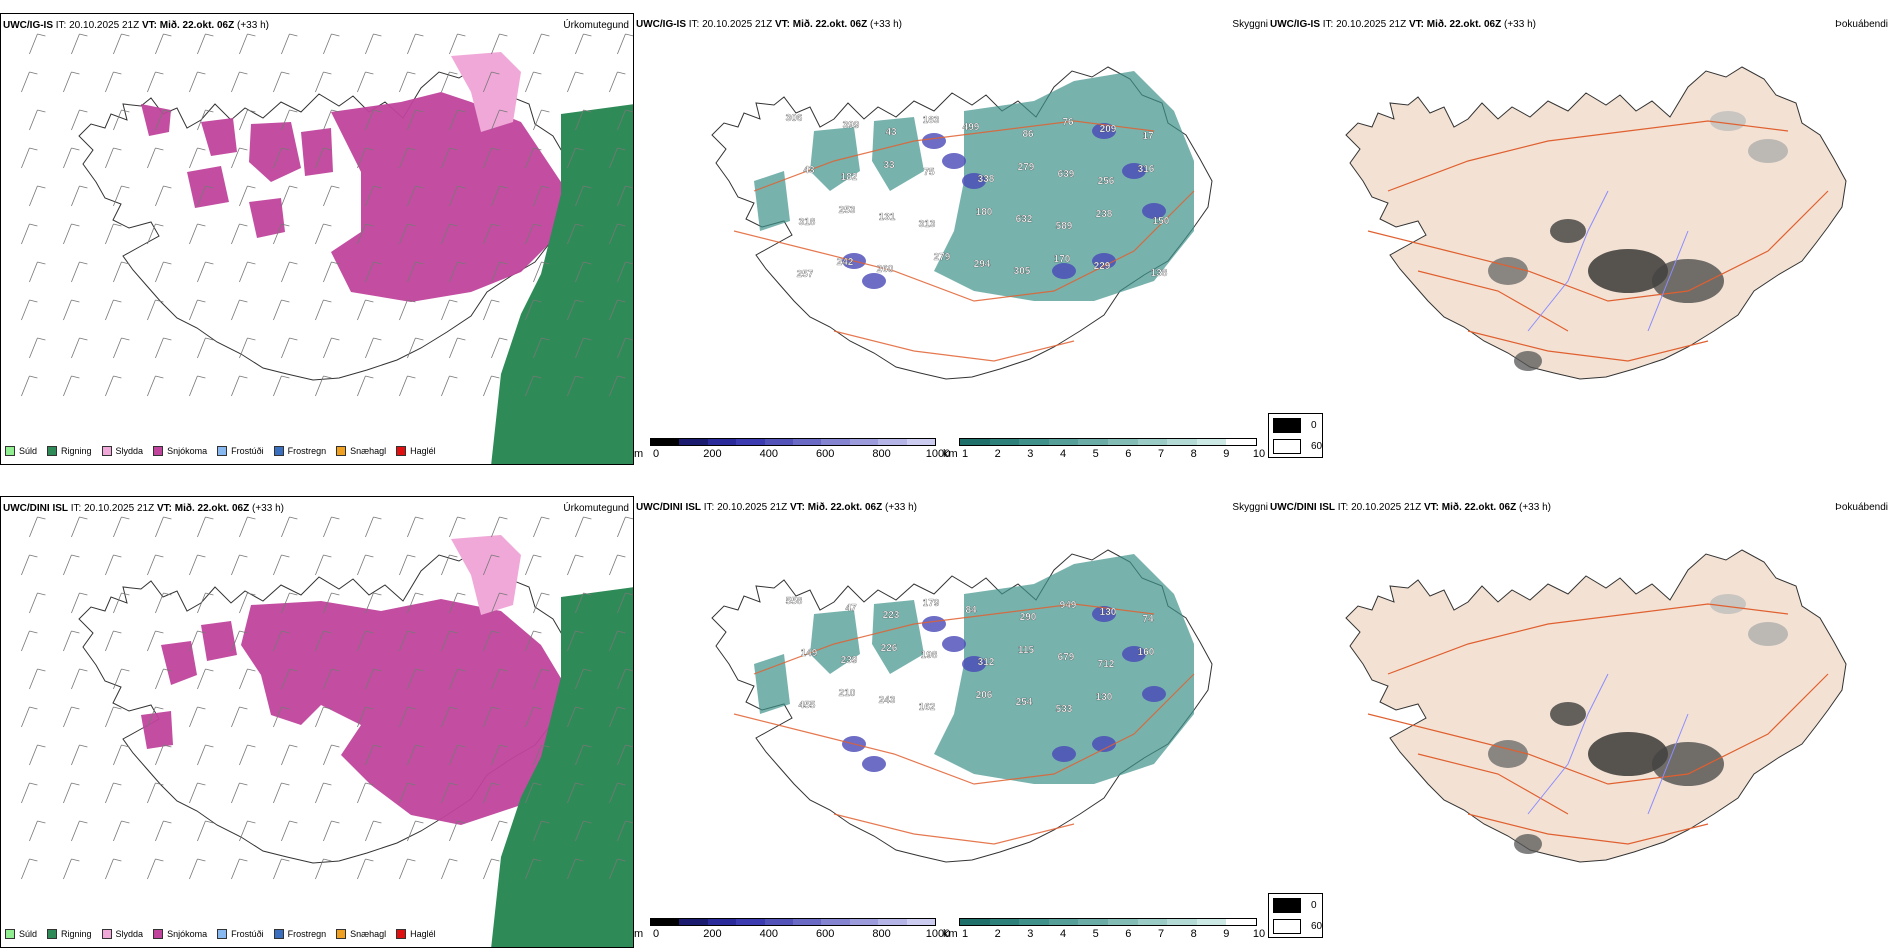  Describe the element at coordinates (28, 934) in the screenshot. I see `legend-label: Súld` at that location.